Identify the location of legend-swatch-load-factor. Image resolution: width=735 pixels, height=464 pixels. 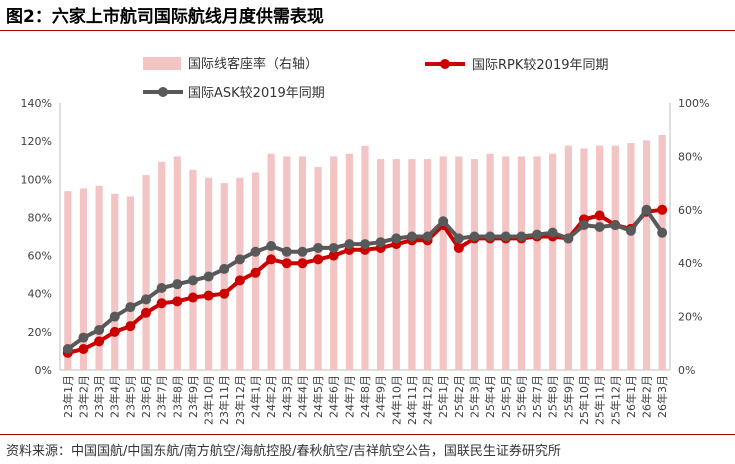
(162, 63).